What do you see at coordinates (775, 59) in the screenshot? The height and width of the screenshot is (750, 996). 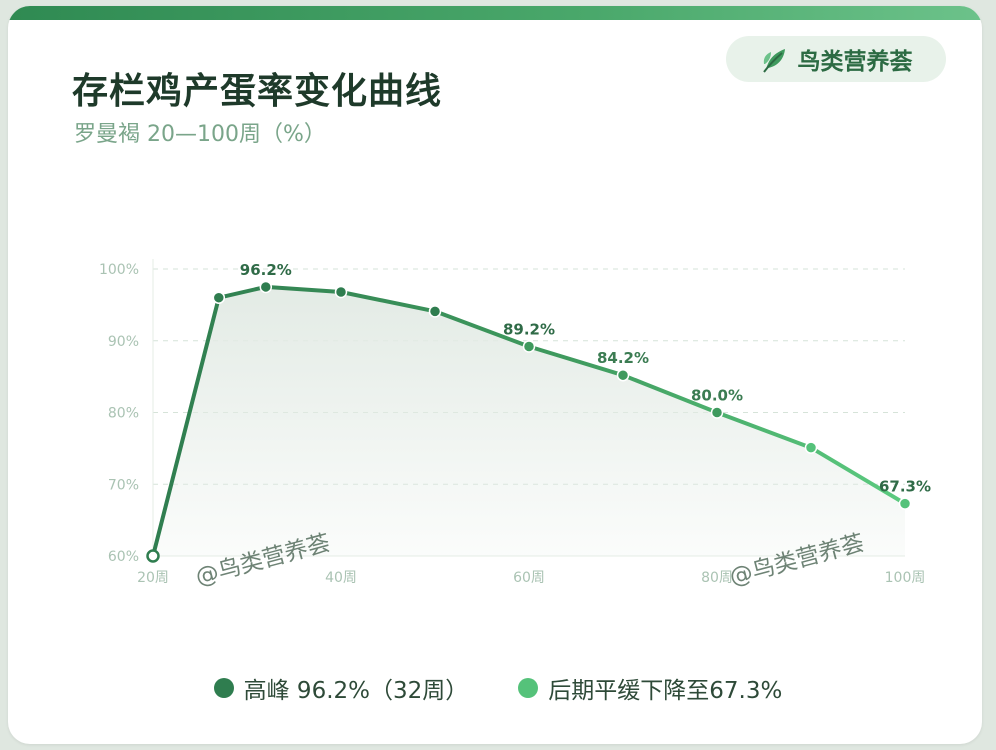 I see `leaf-icon` at bounding box center [775, 59].